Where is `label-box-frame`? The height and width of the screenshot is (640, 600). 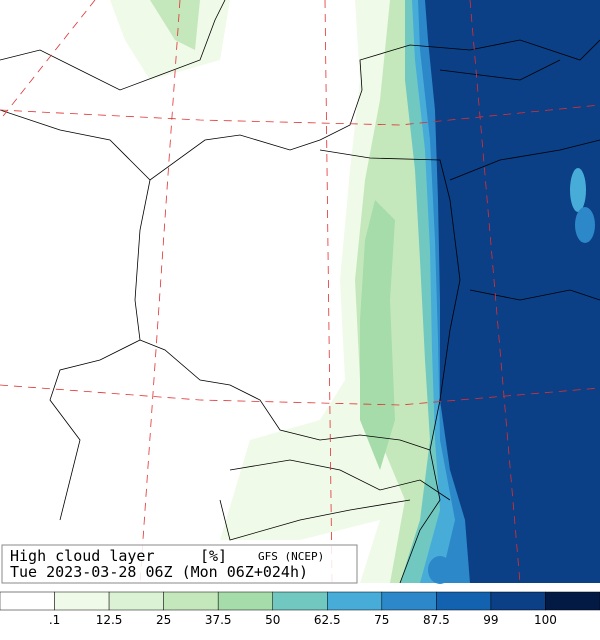 label-box-frame is located at coordinates (179, 564).